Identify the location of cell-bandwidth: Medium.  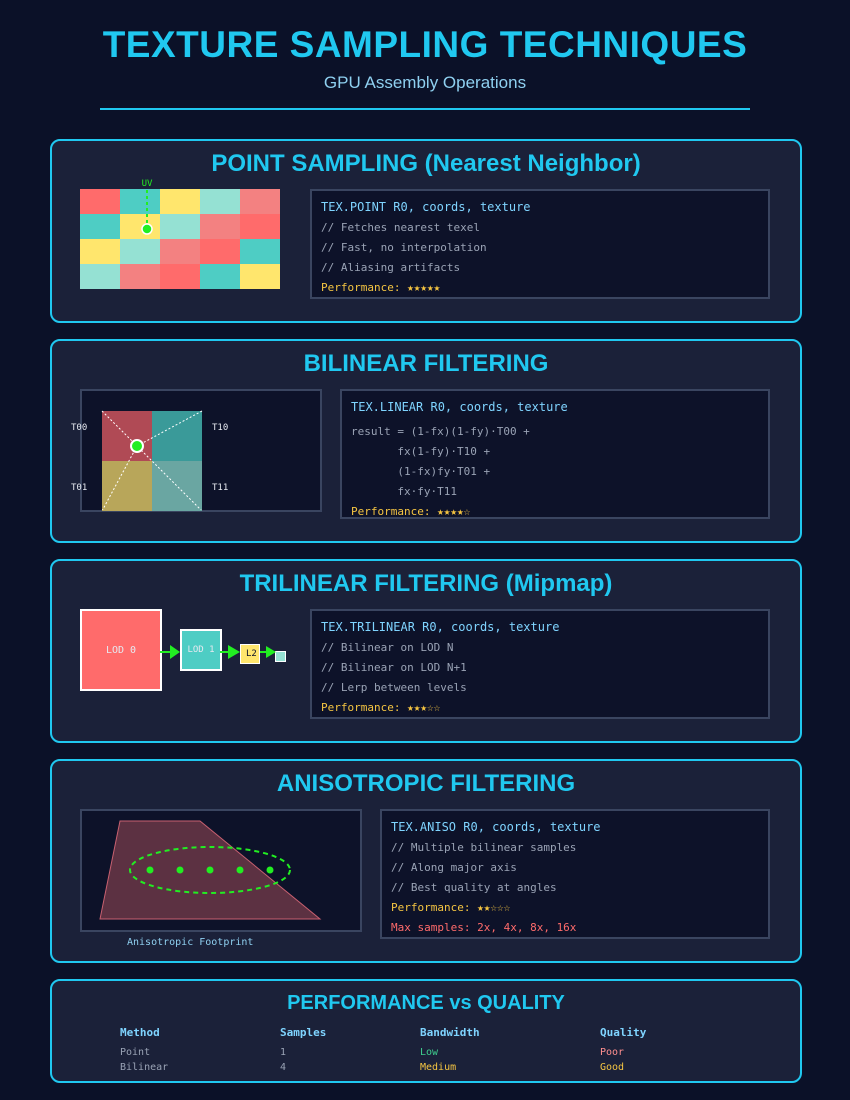
(438, 1067).